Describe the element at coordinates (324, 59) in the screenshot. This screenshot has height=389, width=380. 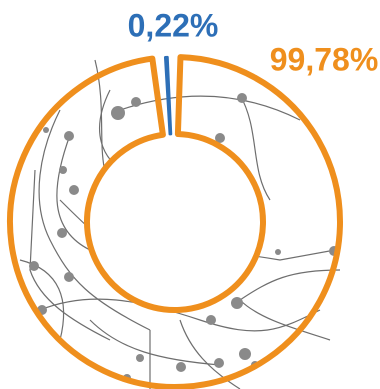
I see `value-label: 99,78%` at that location.